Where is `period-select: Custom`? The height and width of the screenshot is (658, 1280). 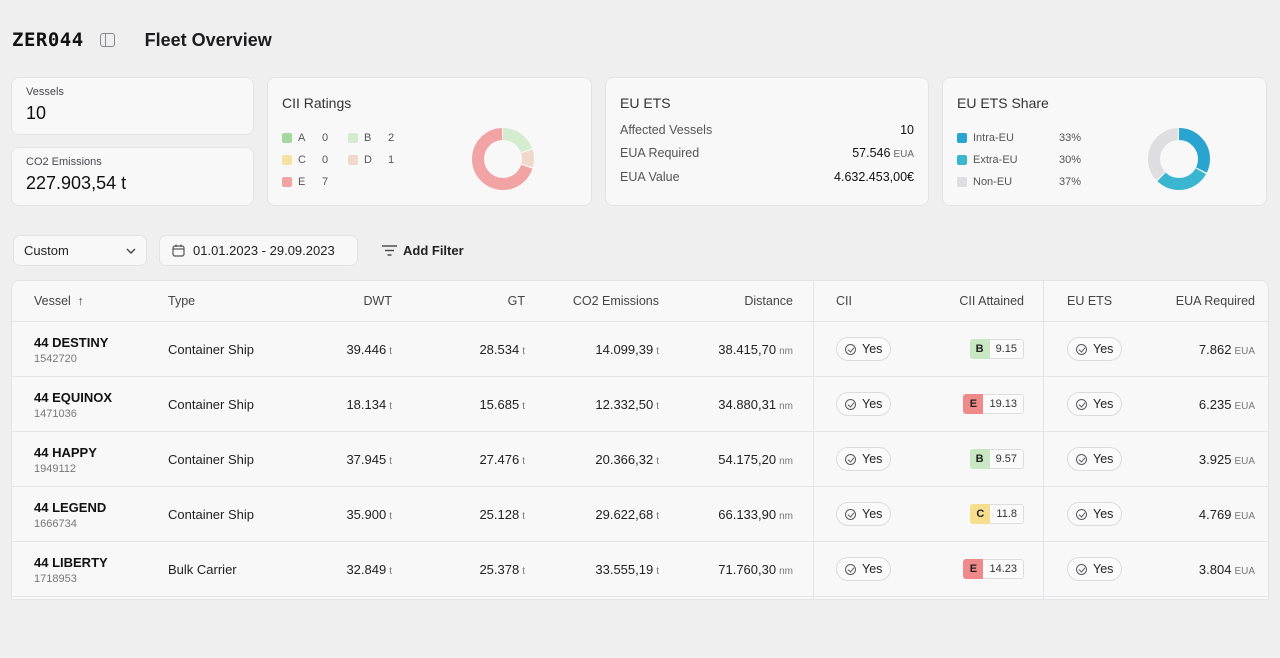 period-select: Custom is located at coordinates (80, 250).